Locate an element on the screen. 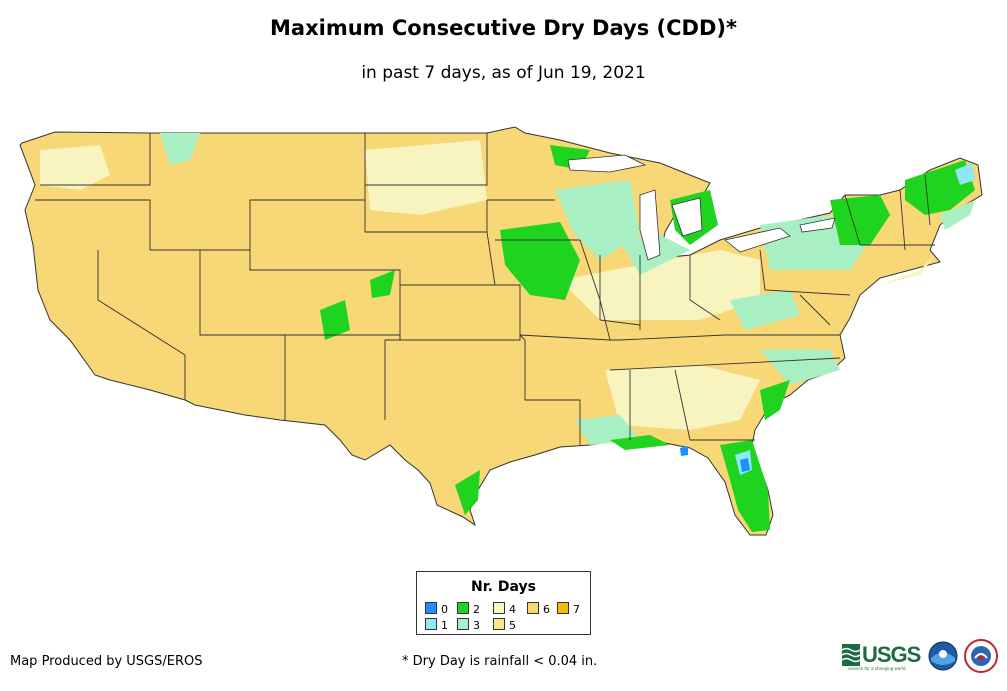 The height and width of the screenshot is (691, 1007). noaa-logo-icon is located at coordinates (943, 656).